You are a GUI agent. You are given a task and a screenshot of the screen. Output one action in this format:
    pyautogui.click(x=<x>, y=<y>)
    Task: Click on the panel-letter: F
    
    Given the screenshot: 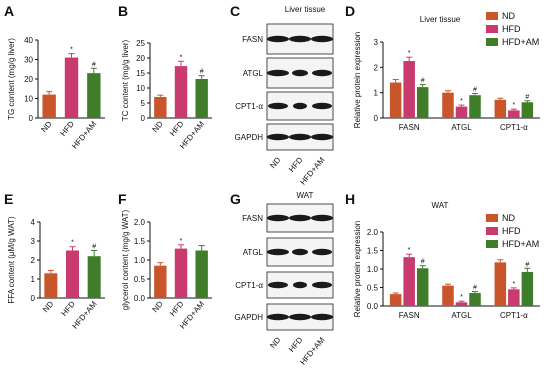 What is the action you would take?
    pyautogui.click(x=122, y=199)
    